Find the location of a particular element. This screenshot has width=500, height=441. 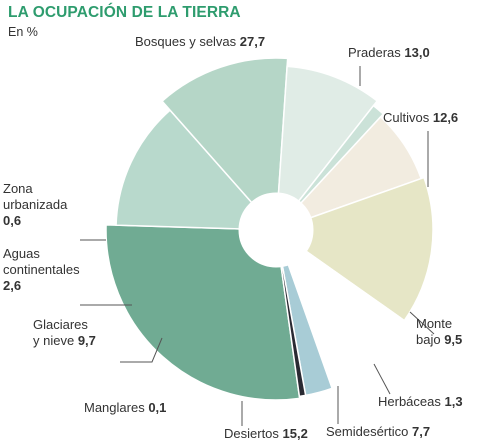

donut-hole is located at coordinates (276, 230).